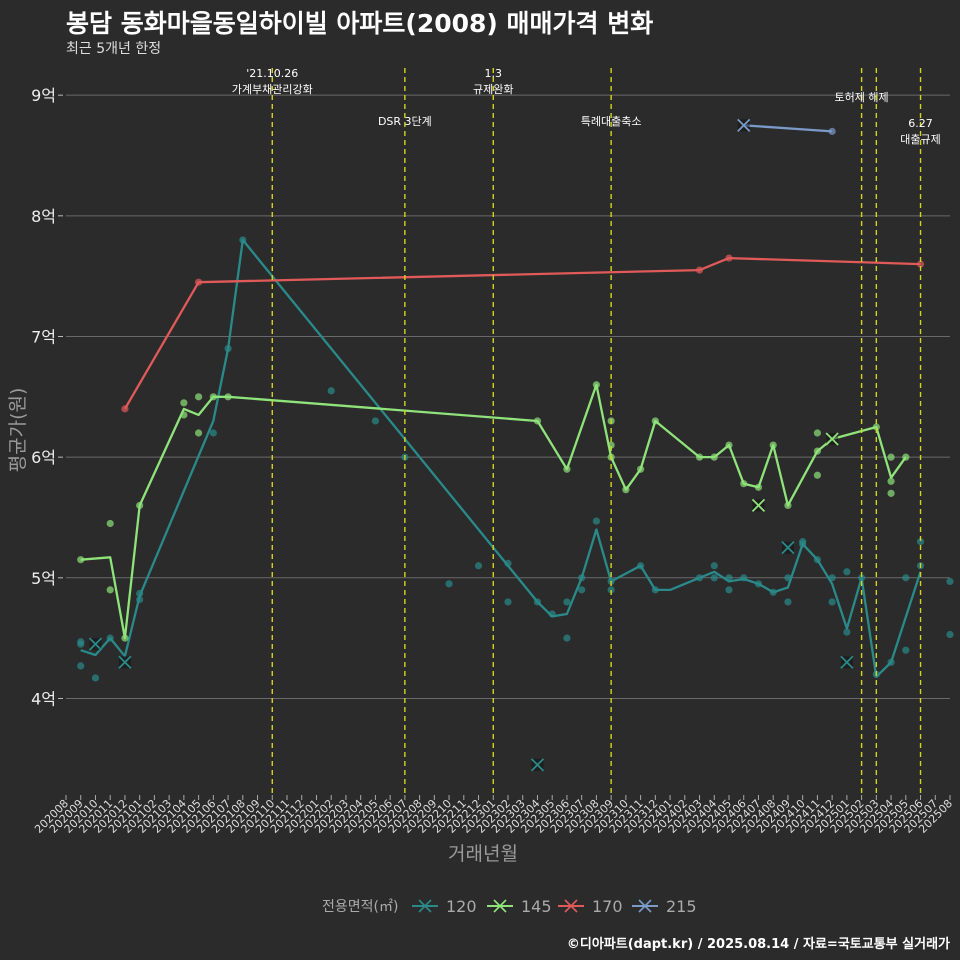  I want to click on y-tick-label: 9억, so click(43, 95).